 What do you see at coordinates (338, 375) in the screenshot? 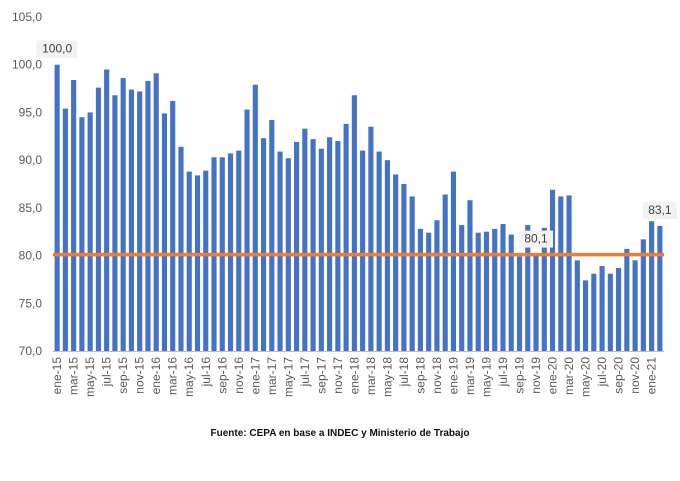
I see `x-tick-label: nov-17` at bounding box center [338, 375].